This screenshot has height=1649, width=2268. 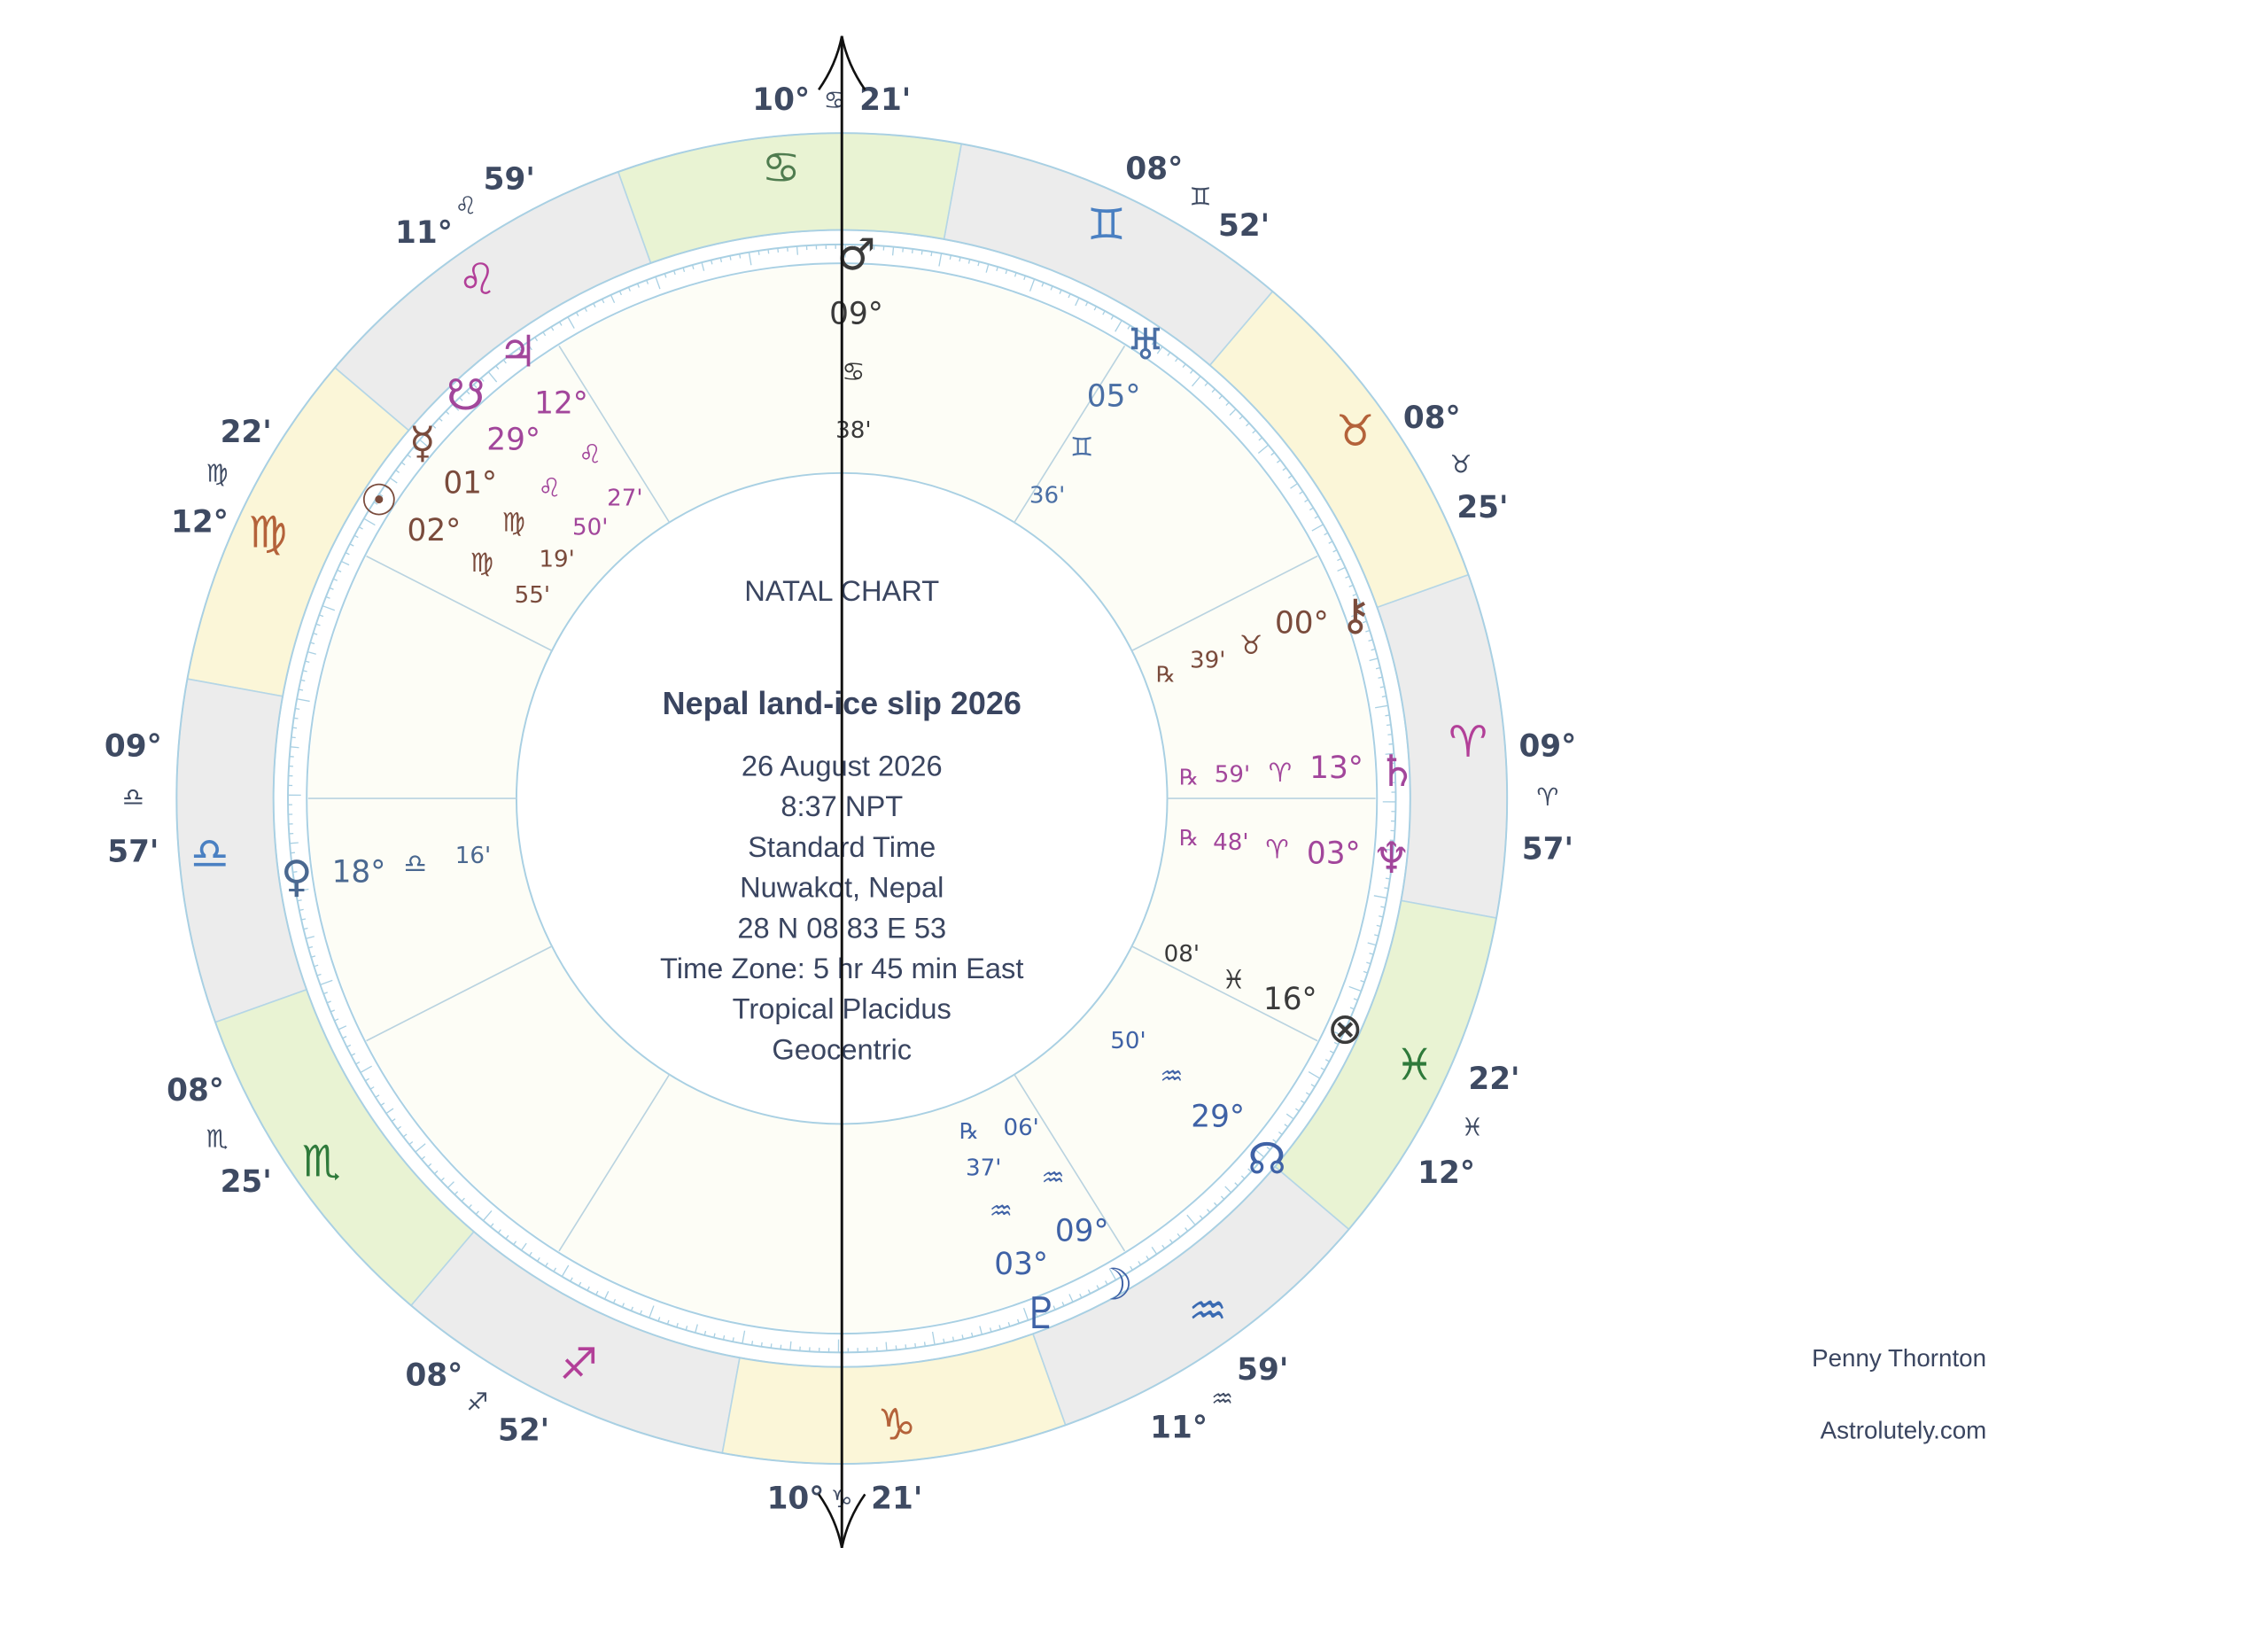 What do you see at coordinates (1262, 1370) in the screenshot?
I see `cusps-minutes: 59'` at bounding box center [1262, 1370].